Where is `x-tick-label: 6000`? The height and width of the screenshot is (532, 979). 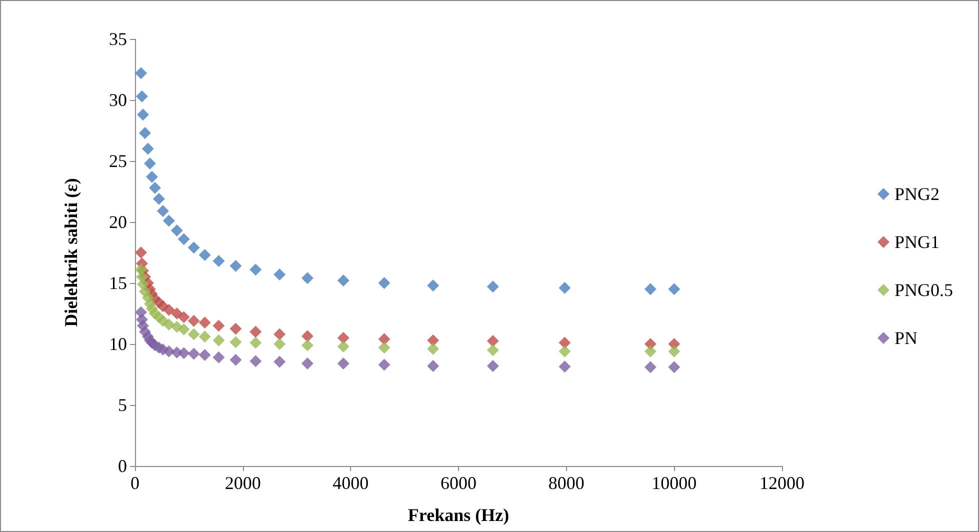
x-tick-label: 6000 is located at coordinates (458, 483).